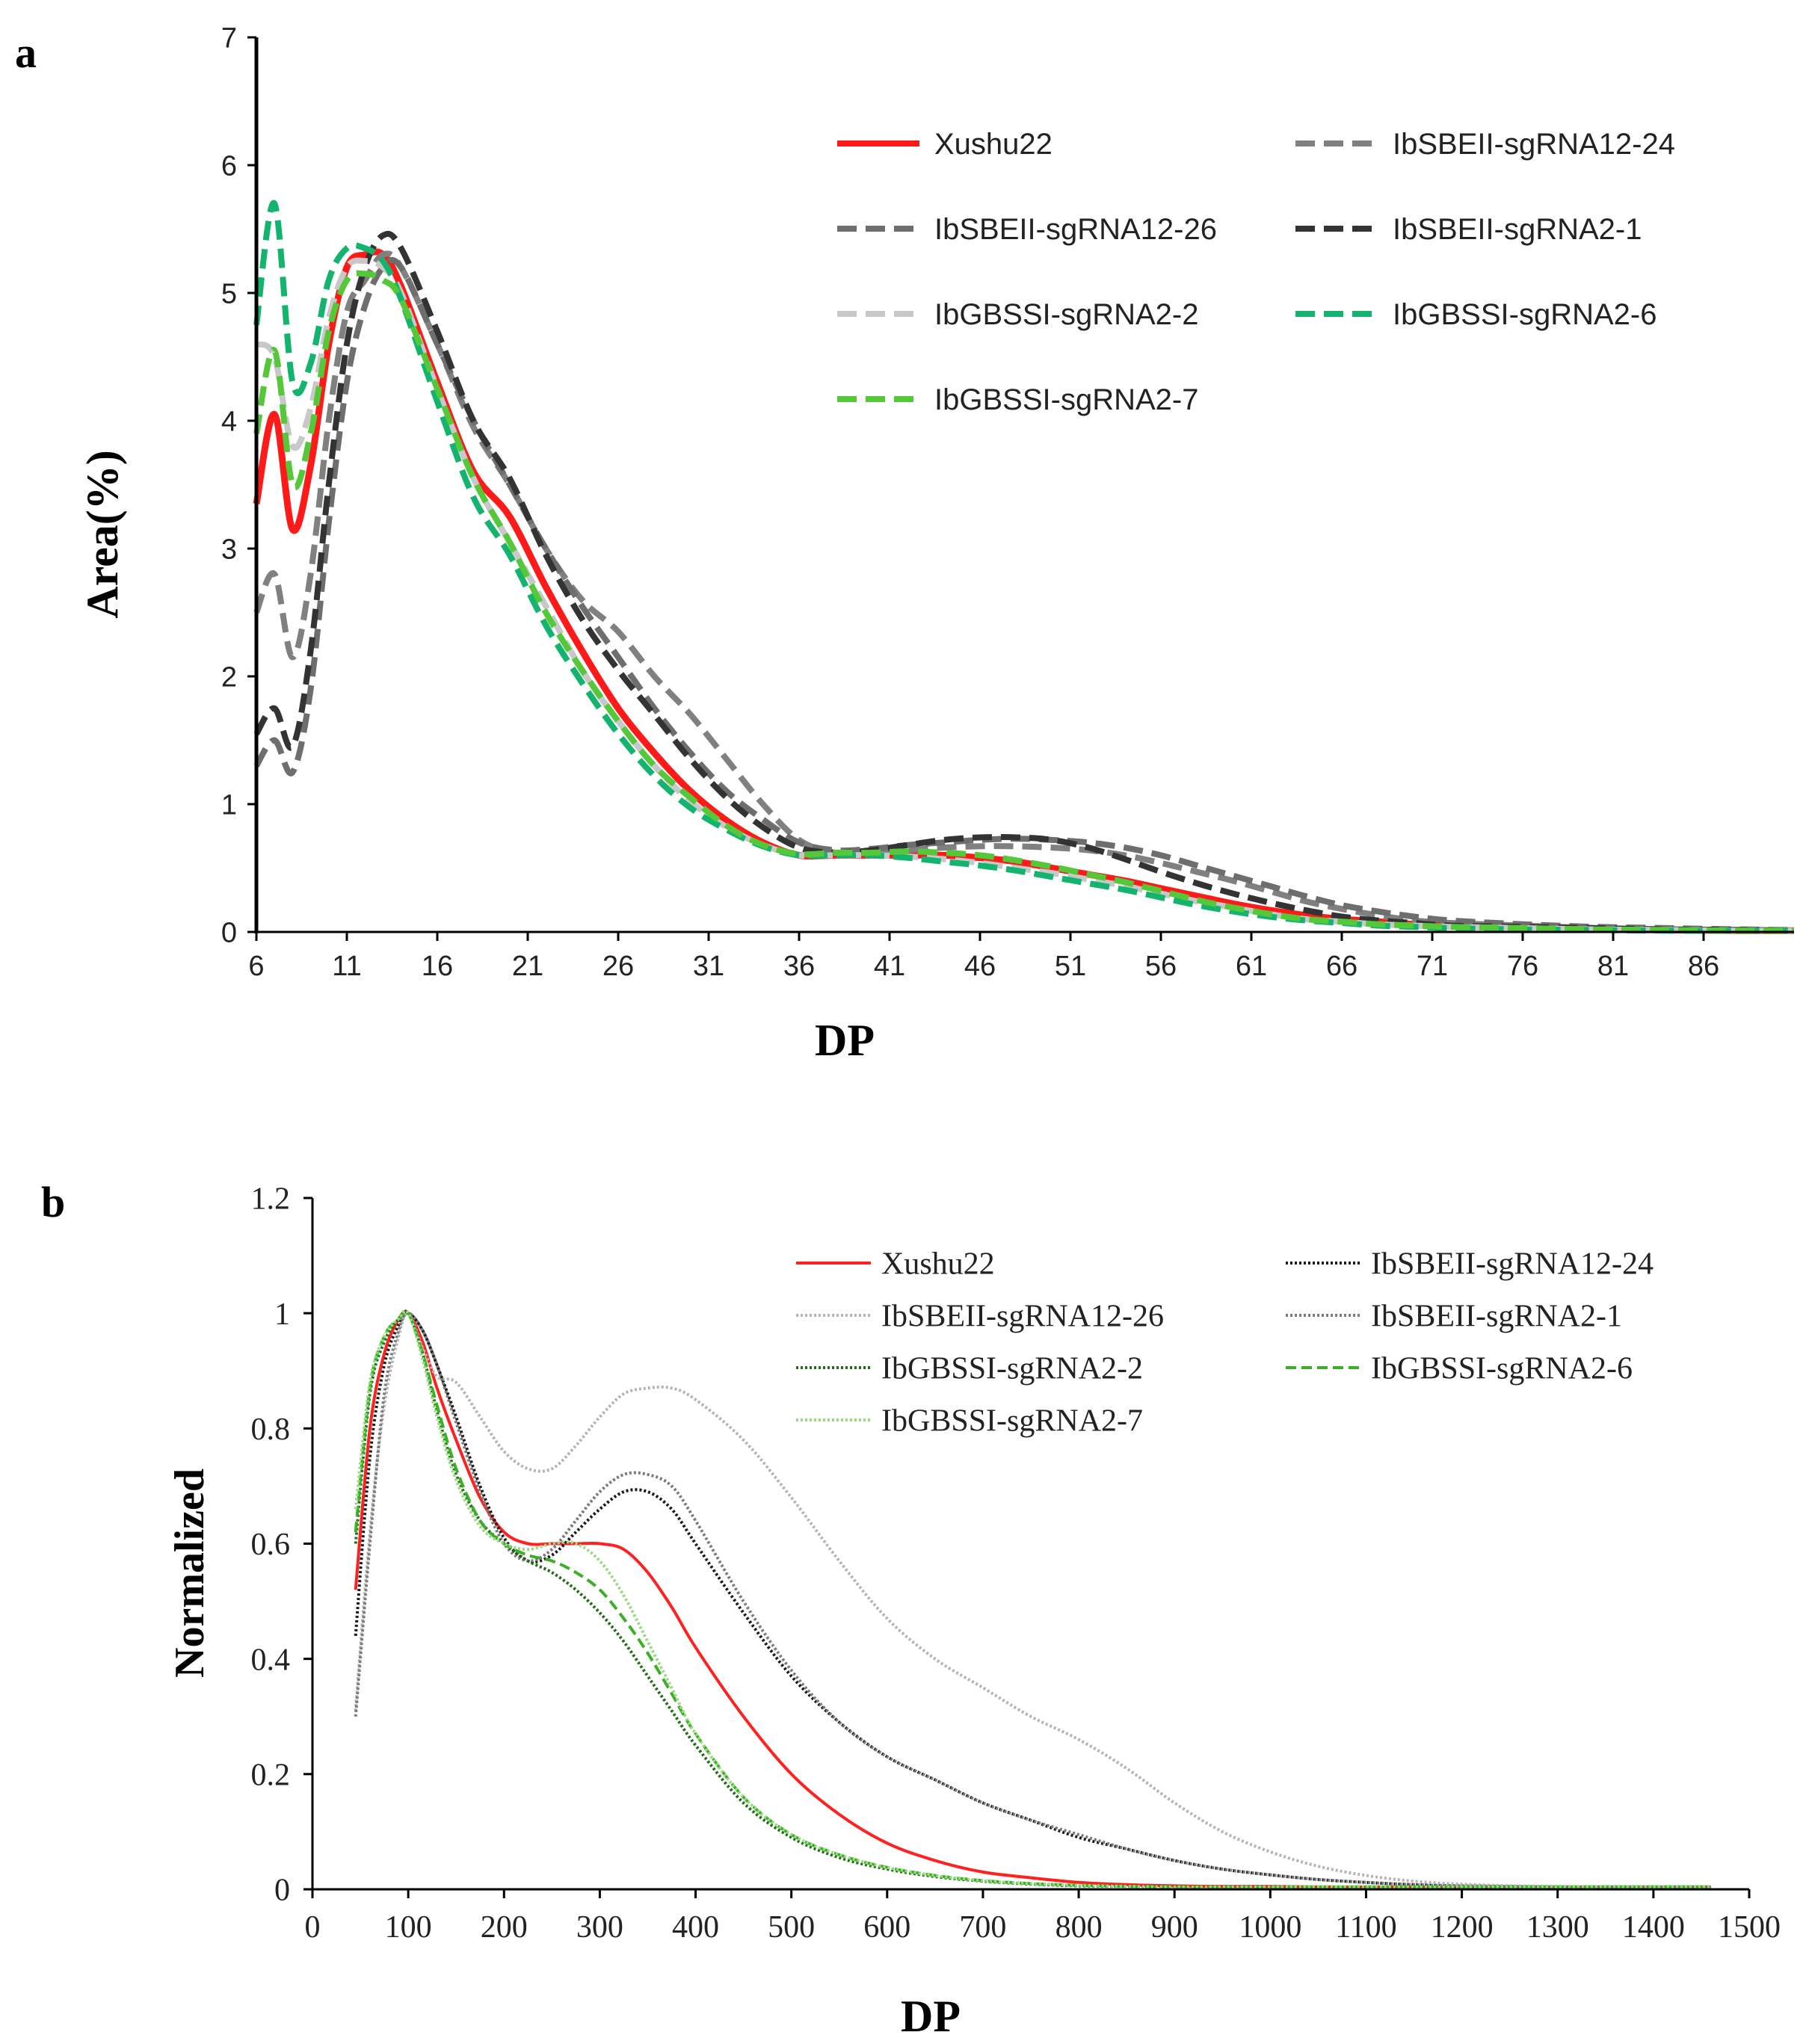 This screenshot has width=1806, height=2044. What do you see at coordinates (1462, 1927) in the screenshot?
I see `x-tick-label: 1200` at bounding box center [1462, 1927].